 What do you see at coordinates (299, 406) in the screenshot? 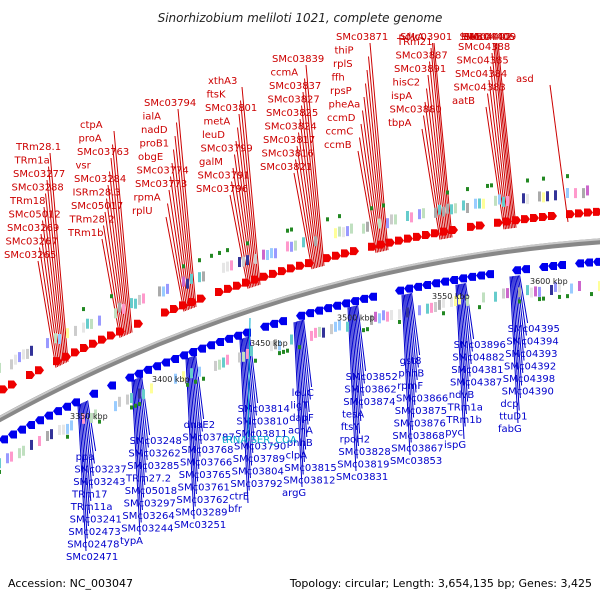
I see `reverse-gene-label: ligT` at bounding box center [299, 406].